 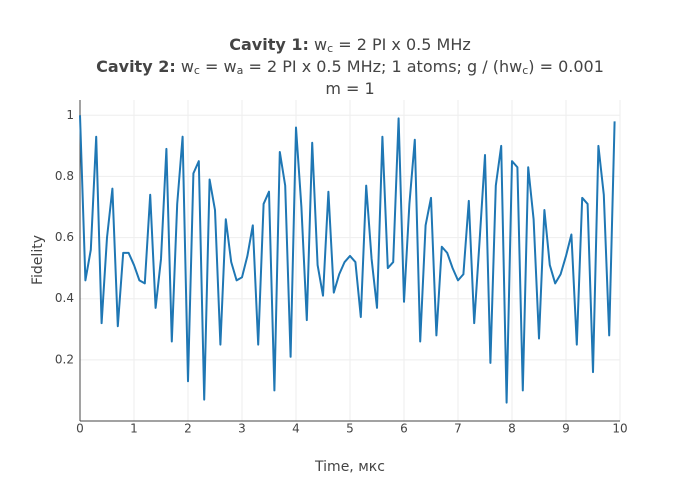 I want to click on title-segment: m = 1, so click(x=349, y=88).